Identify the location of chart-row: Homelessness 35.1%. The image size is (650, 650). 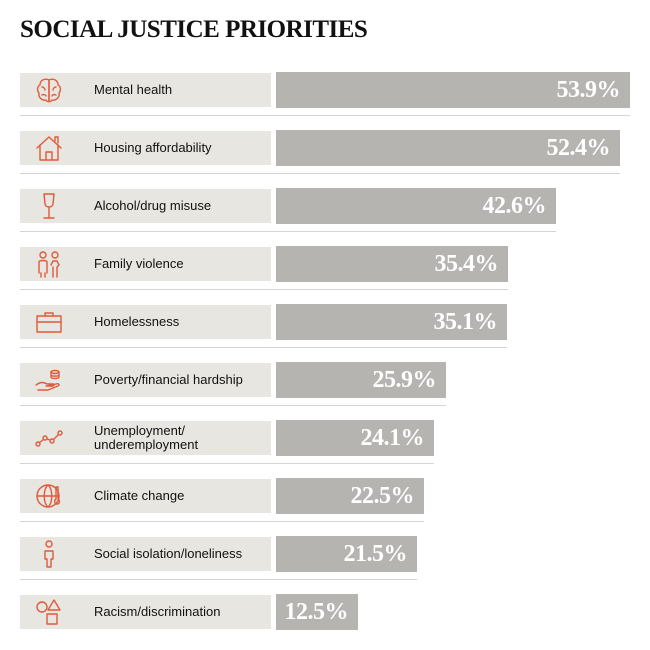
(325, 326).